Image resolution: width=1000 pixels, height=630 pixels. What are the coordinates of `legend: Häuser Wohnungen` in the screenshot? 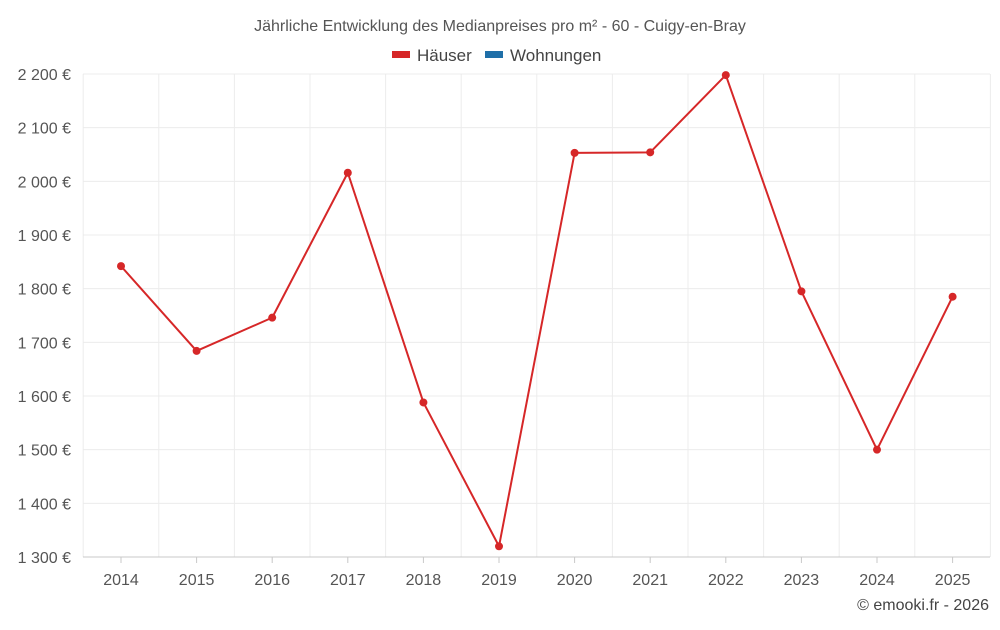 It's located at (496, 55).